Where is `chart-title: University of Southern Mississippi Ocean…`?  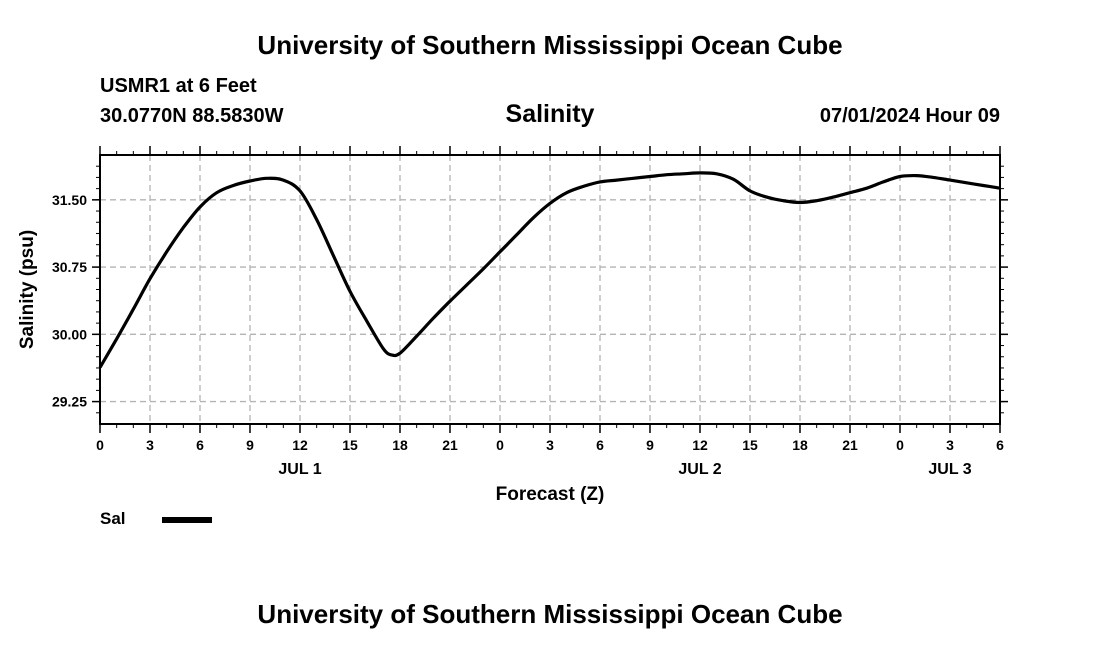 chart-title: University of Southern Mississippi Ocean… is located at coordinates (550, 45).